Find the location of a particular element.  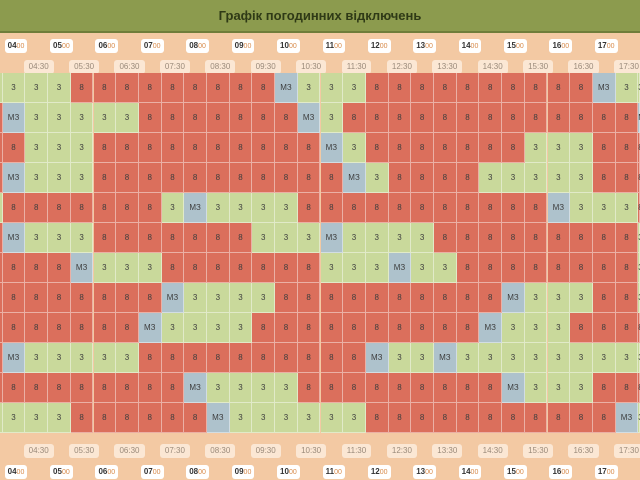

hour-label-14: 1400 is located at coordinates (470, 469).